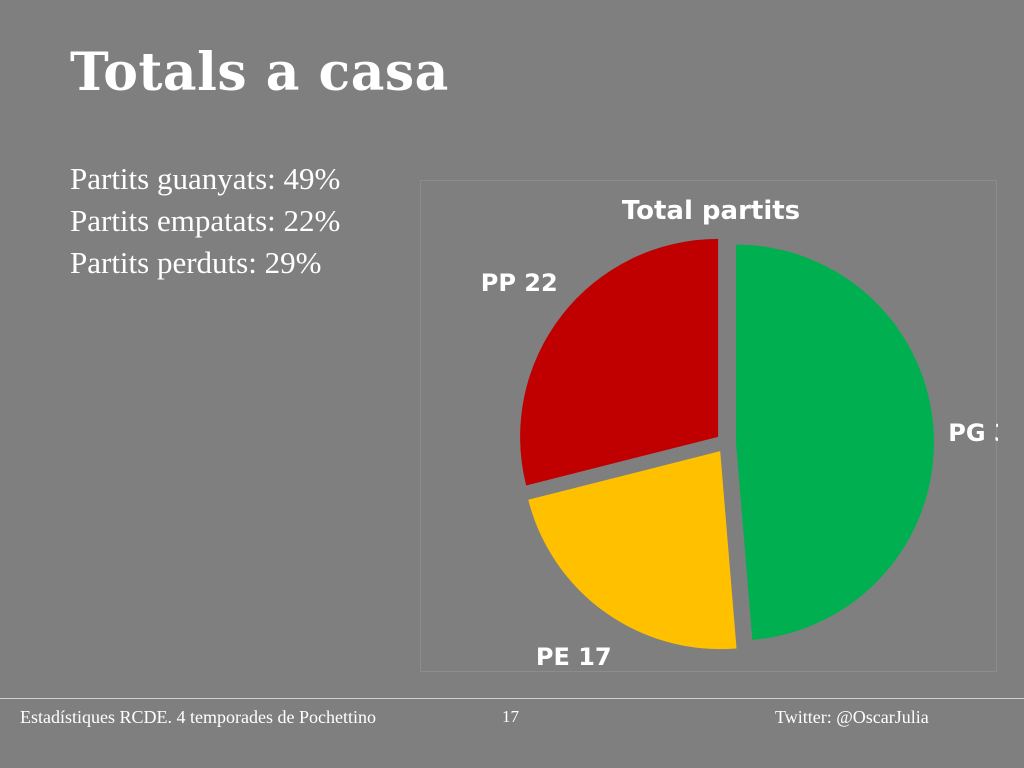 The width and height of the screenshot is (1024, 768). Describe the element at coordinates (510, 716) in the screenshot. I see `page-number: 17` at that location.